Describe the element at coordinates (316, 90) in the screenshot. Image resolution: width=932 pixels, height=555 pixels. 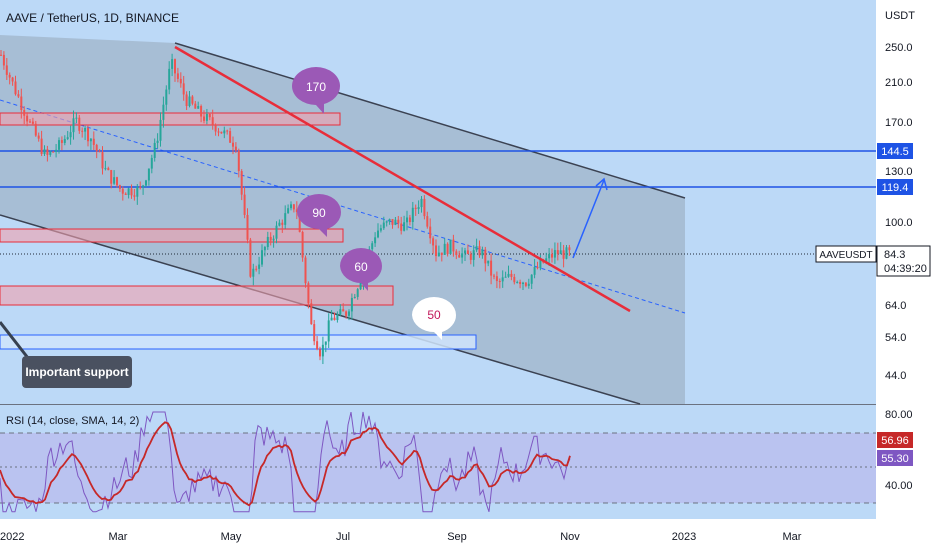
I see `bubble-170: 170` at that location.